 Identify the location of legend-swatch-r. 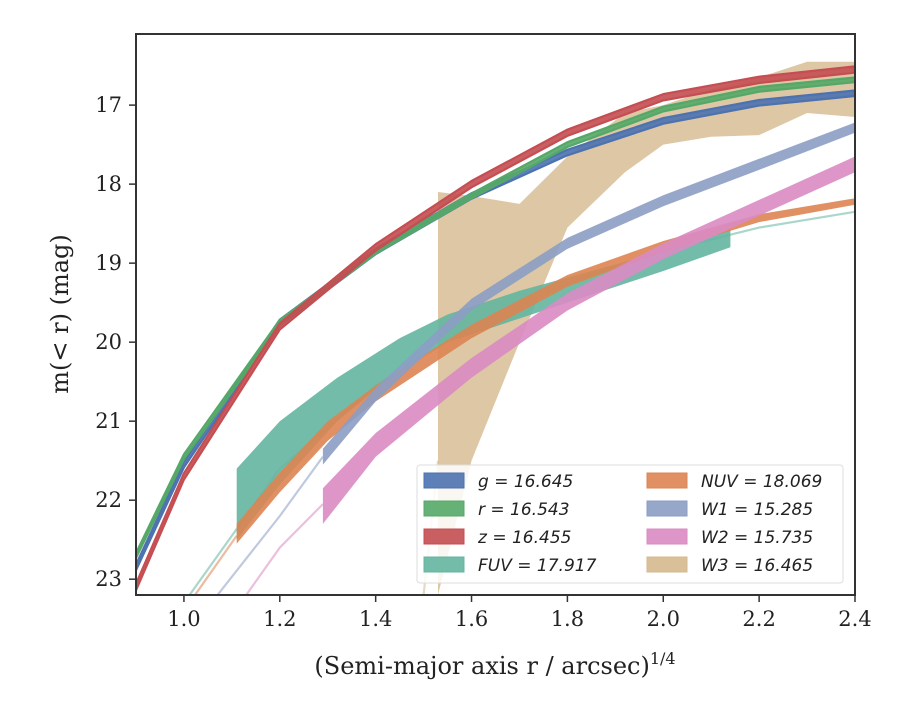
(444, 508).